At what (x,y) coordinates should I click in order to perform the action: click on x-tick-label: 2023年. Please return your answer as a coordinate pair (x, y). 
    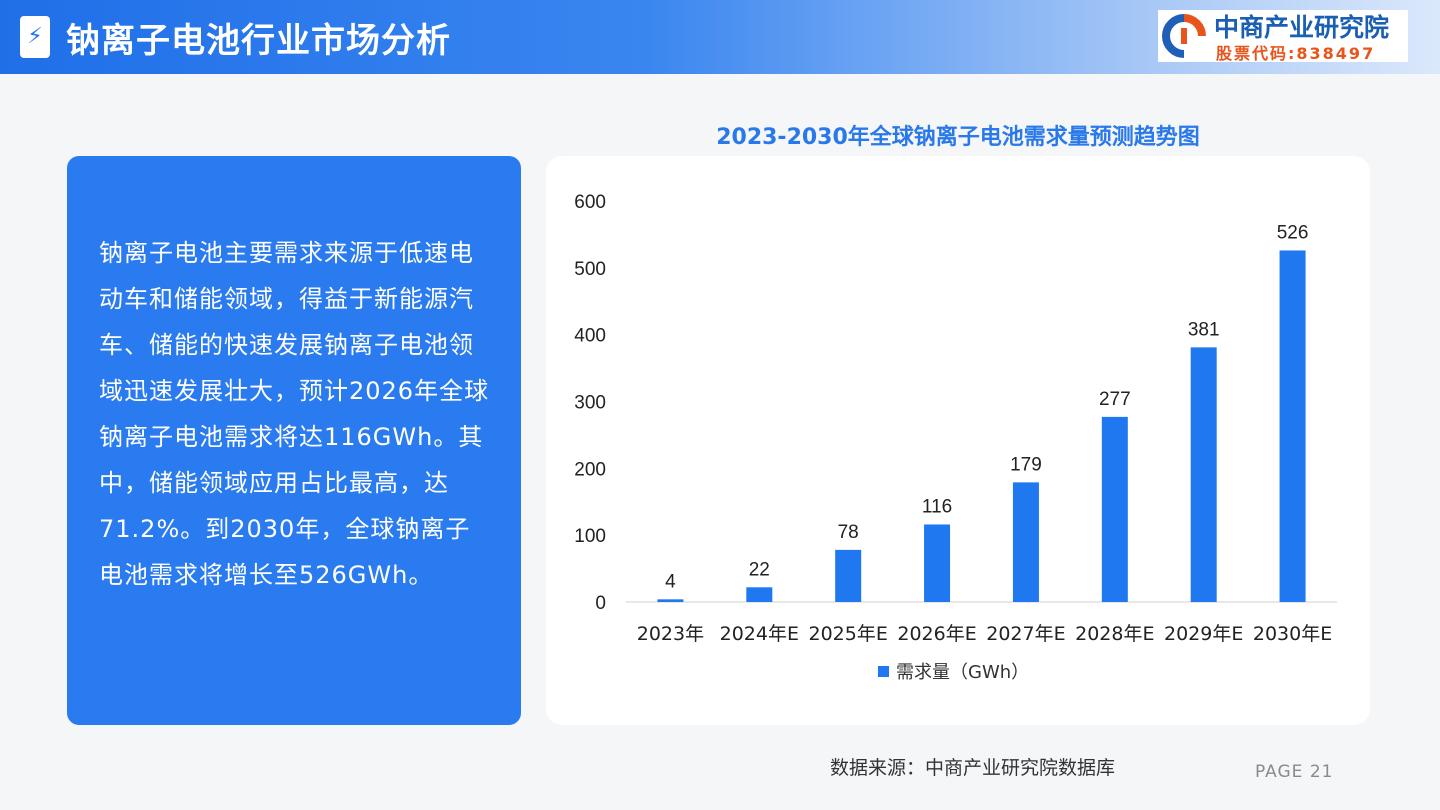
    Looking at the image, I should click on (670, 634).